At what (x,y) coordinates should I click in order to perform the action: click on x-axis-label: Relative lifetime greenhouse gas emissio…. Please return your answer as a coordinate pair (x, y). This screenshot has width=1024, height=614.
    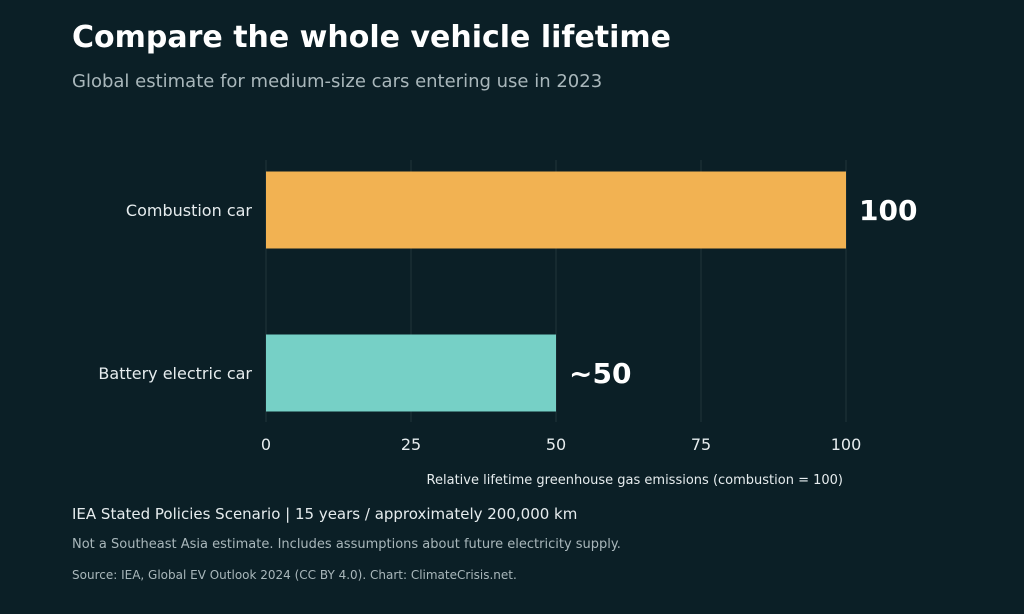
    Looking at the image, I should click on (635, 480).